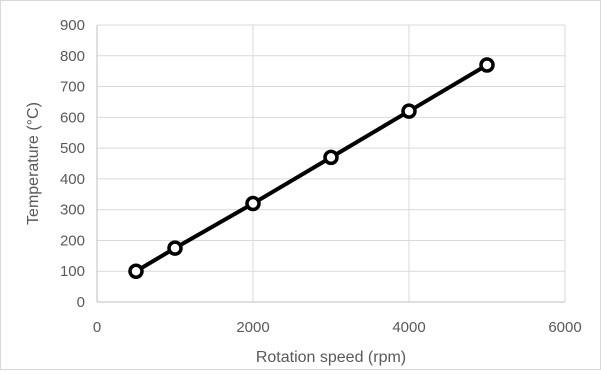 The image size is (601, 374). I want to click on y-tick-label: 600, so click(72, 117).